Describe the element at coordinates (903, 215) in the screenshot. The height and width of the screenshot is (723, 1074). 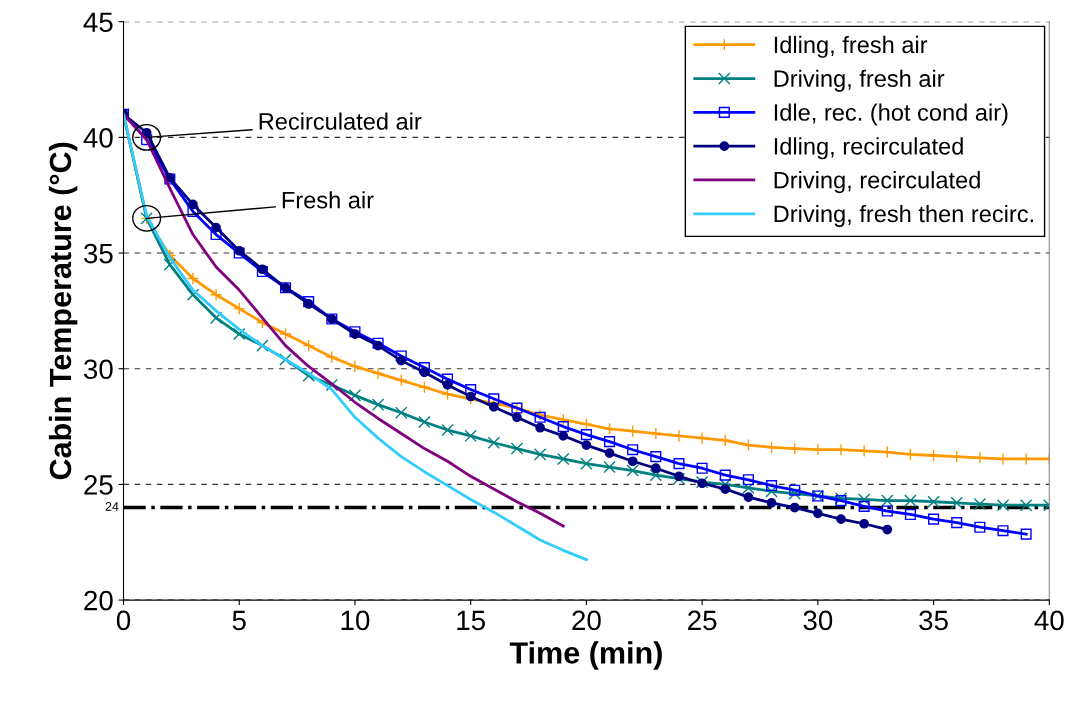
I see `legend-label: Driving, fresh then recirc.` at that location.